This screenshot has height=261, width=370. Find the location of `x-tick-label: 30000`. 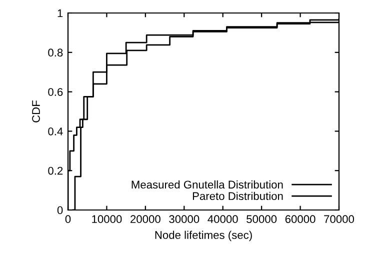

x-tick-label: 30000 is located at coordinates (184, 219).